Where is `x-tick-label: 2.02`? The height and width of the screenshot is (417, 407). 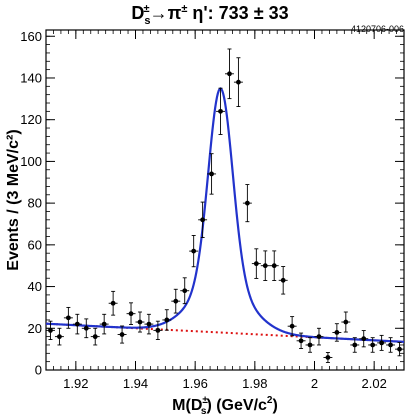
x-tick-label: 2.02 is located at coordinates (374, 383).